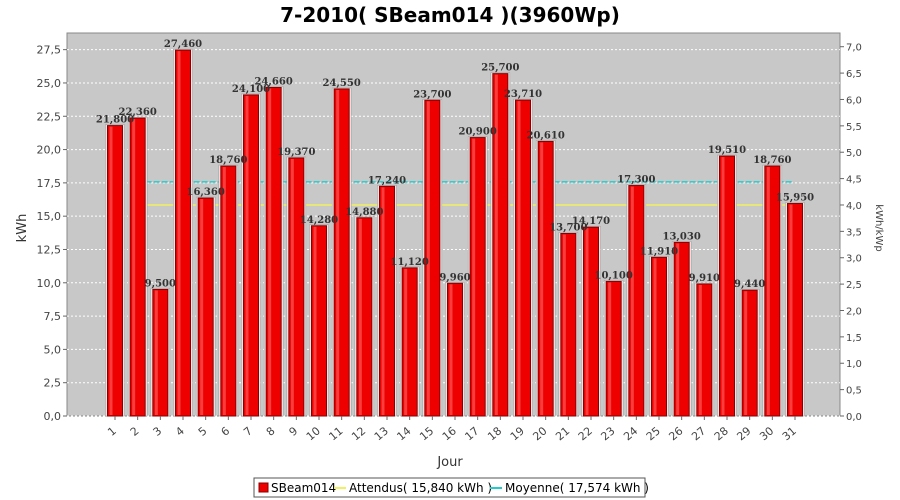 This screenshot has height=500, width=900. Describe the element at coordinates (251, 89) in the screenshot. I see `data-label-day-7: 24,100` at that location.